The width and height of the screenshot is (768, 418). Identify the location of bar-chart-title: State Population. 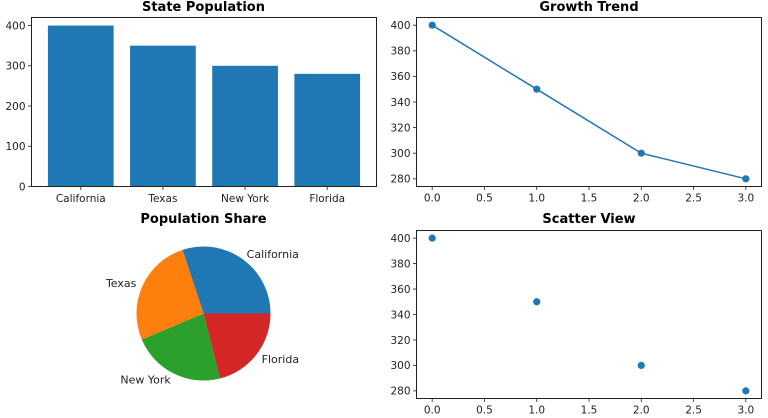
(203, 7).